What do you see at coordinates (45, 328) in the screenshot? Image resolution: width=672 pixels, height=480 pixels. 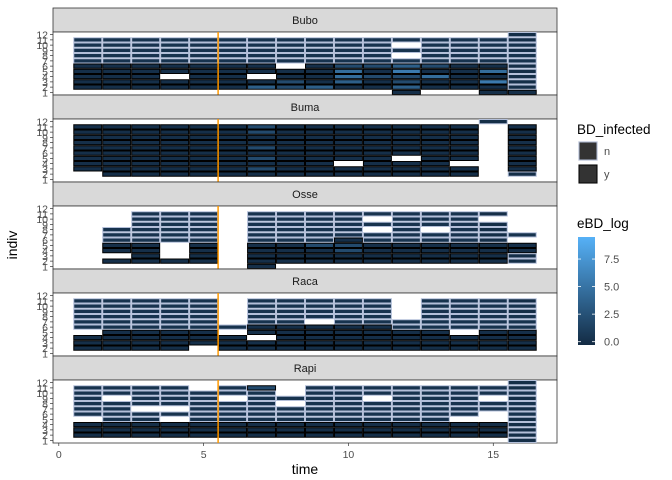 I see `y-tick-label: 6` at bounding box center [45, 328].